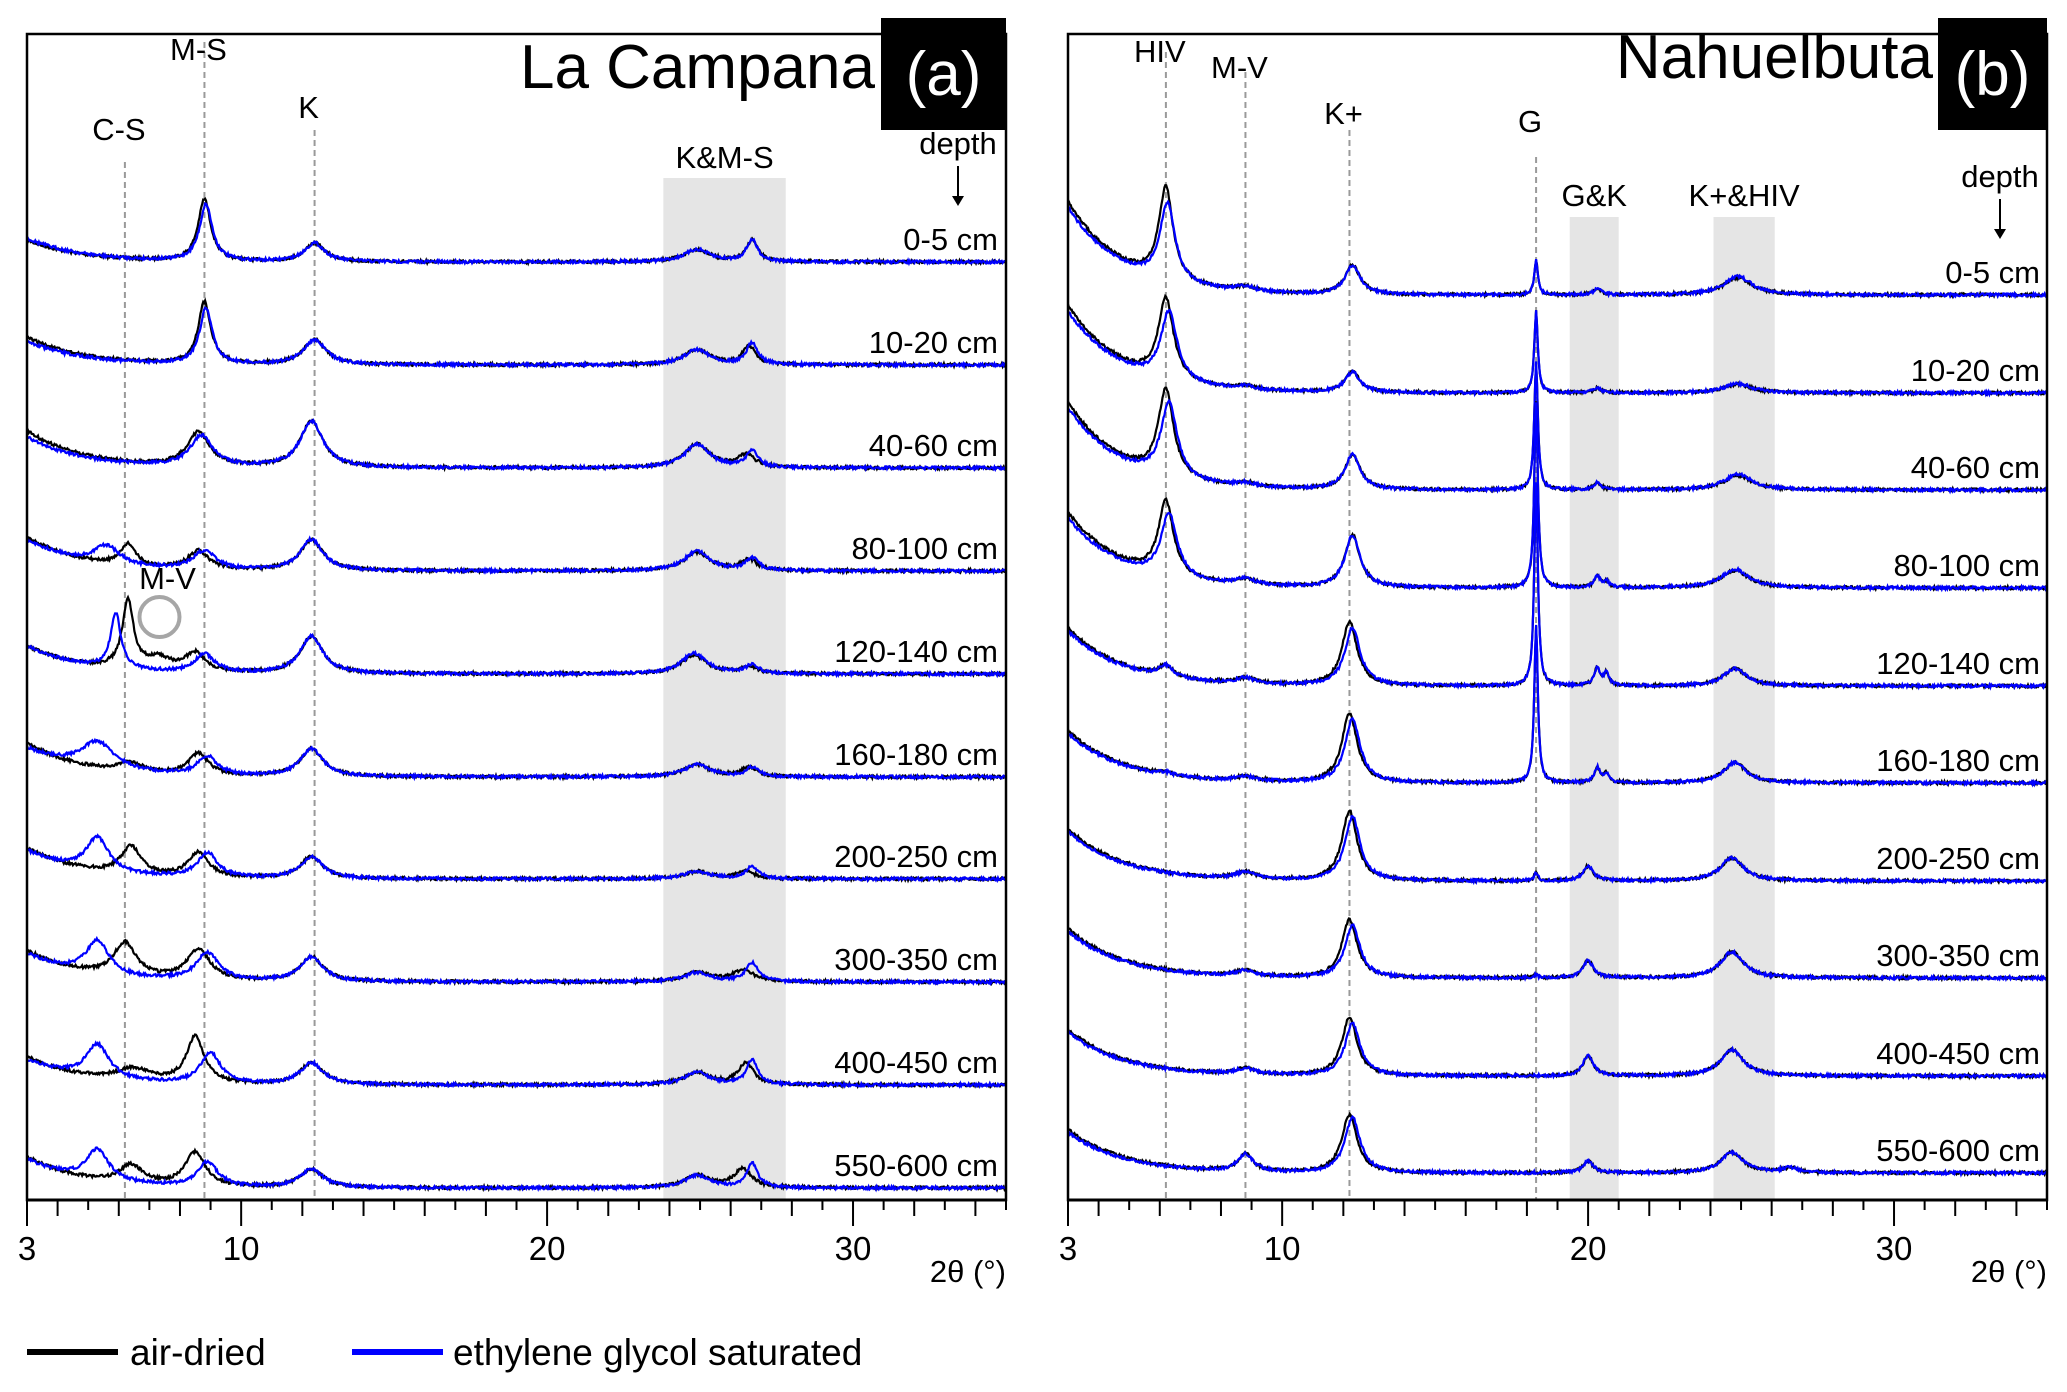  Describe the element at coordinates (1744, 195) in the screenshot. I see `band-label: K+&HIV` at that location.